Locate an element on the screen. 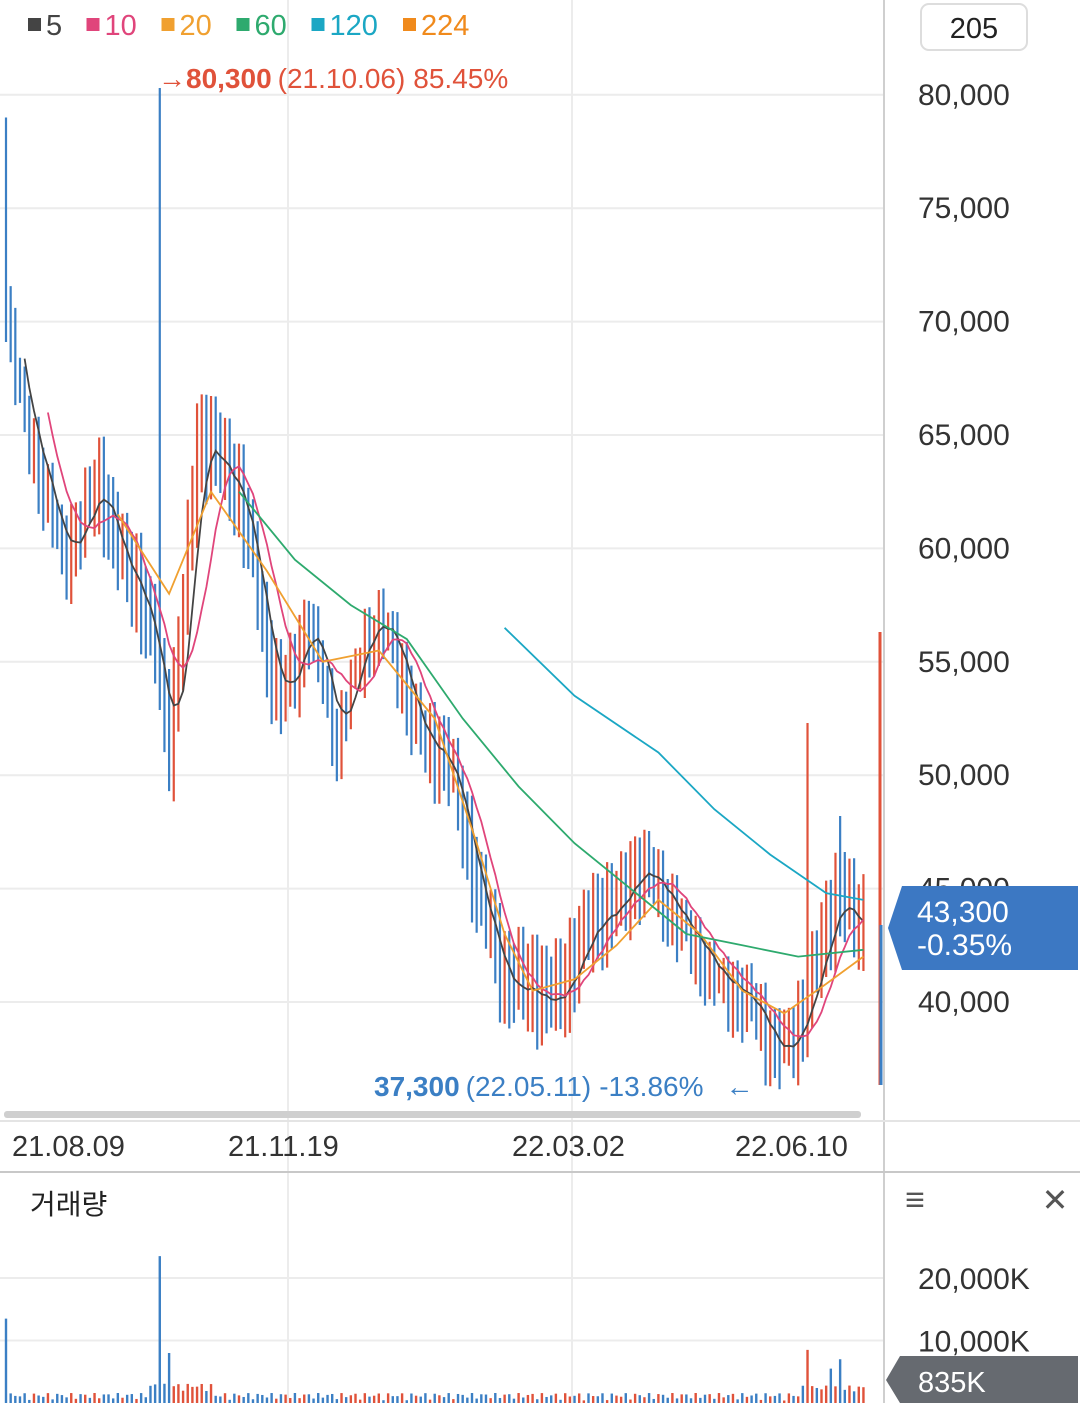 This screenshot has width=1080, height=1408. date-tick-label: 21.08.09 is located at coordinates (68, 1147).